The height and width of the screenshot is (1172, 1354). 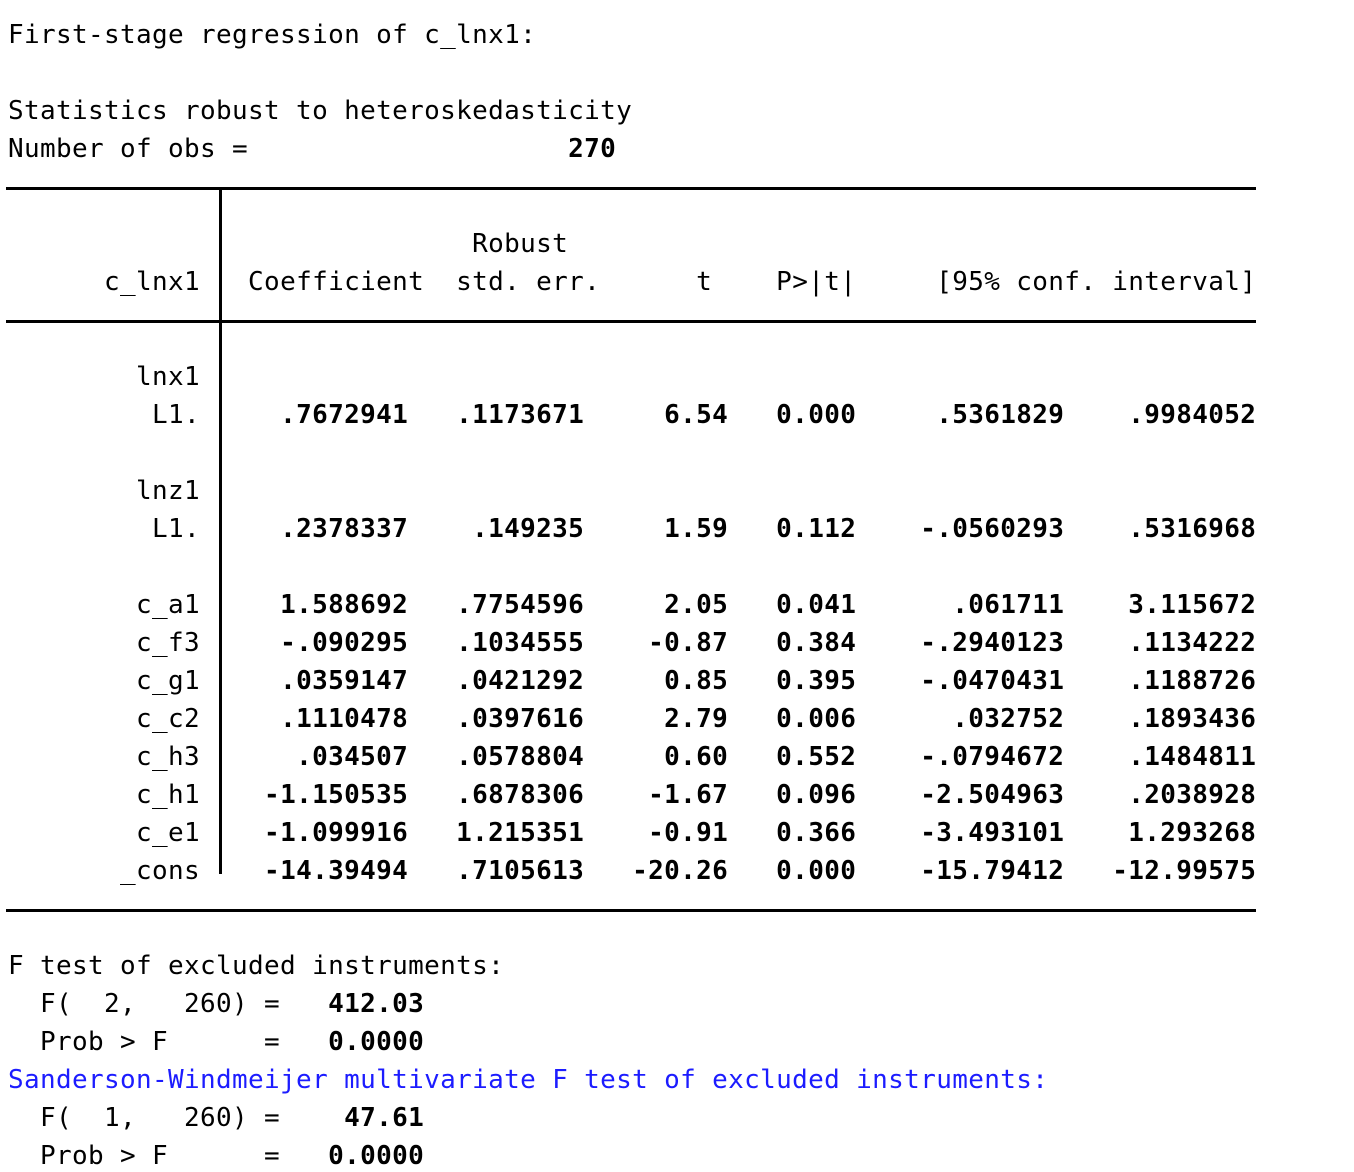 What do you see at coordinates (304, 833) in the screenshot?
I see `table-row-text: -1.099916` at bounding box center [304, 833].